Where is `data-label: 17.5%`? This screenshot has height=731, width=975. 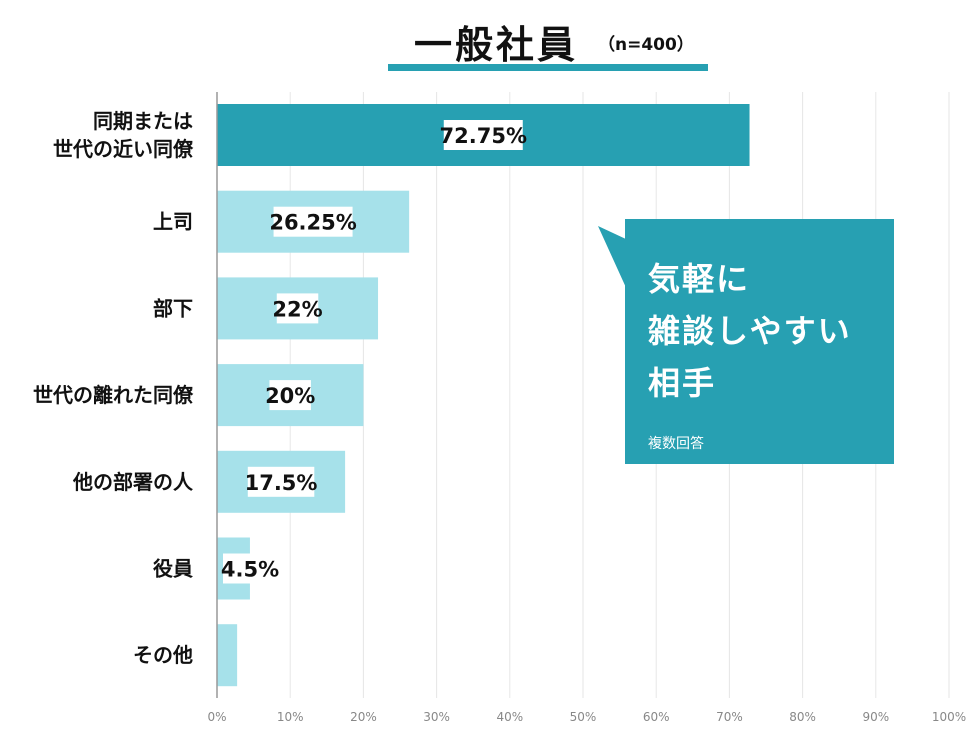
data-label: 17.5% is located at coordinates (281, 483).